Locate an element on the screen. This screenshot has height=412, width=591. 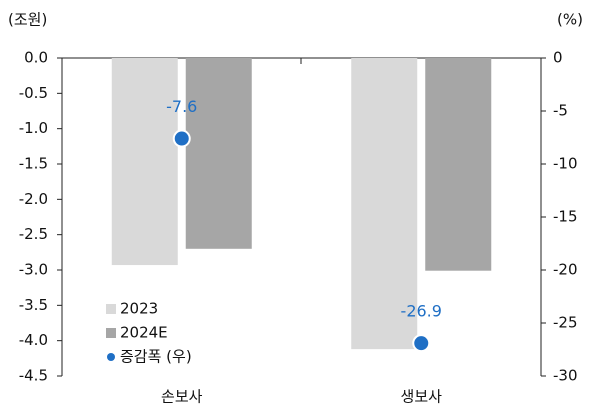
y2-tick-label: -15 is located at coordinates (565, 217).